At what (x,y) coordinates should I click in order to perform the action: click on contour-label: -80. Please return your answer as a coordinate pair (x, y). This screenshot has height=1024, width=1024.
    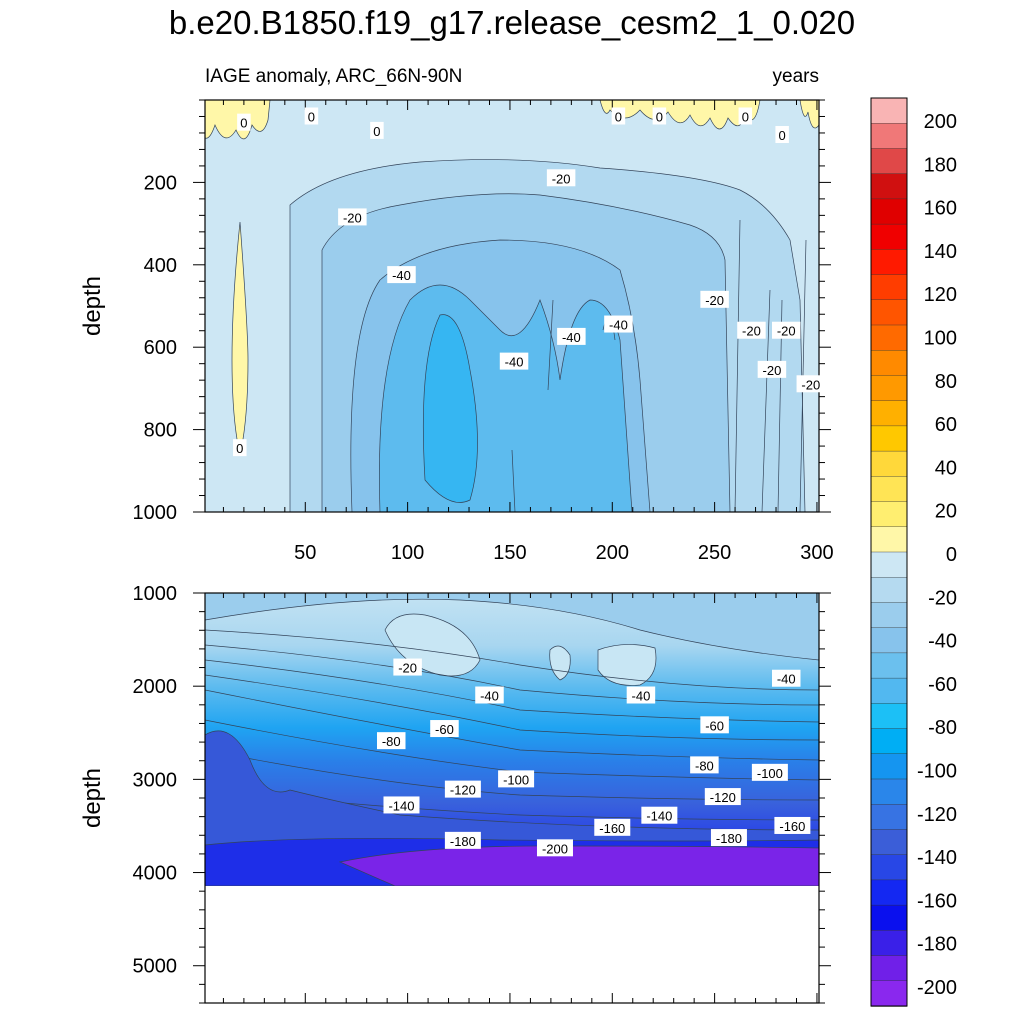
    Looking at the image, I should click on (391, 741).